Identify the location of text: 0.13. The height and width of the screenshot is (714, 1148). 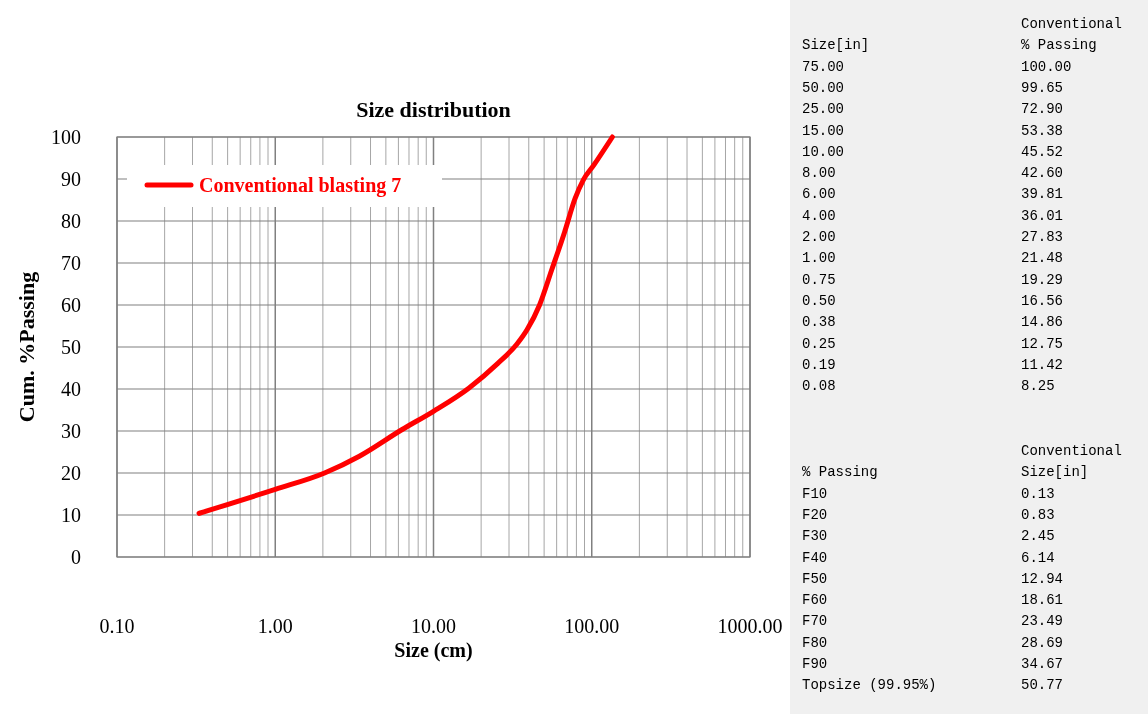
(1038, 493).